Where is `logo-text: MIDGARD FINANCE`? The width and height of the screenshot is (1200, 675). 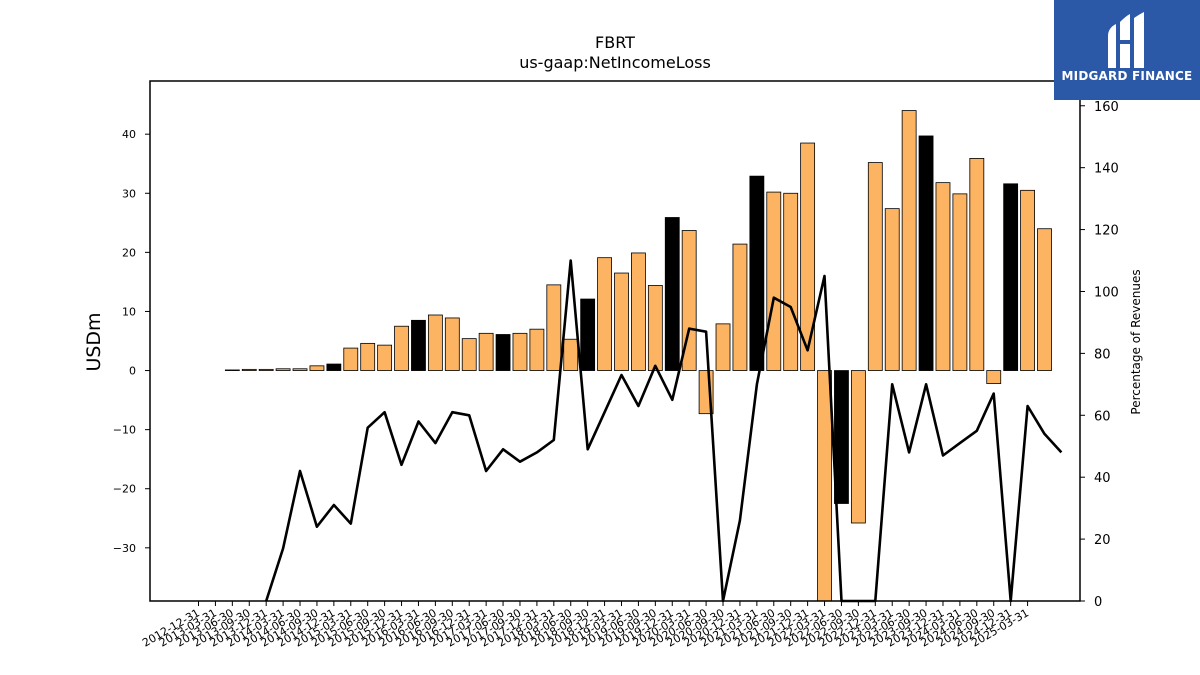
logo-text: MIDGARD FINANCE is located at coordinates (1127, 76).